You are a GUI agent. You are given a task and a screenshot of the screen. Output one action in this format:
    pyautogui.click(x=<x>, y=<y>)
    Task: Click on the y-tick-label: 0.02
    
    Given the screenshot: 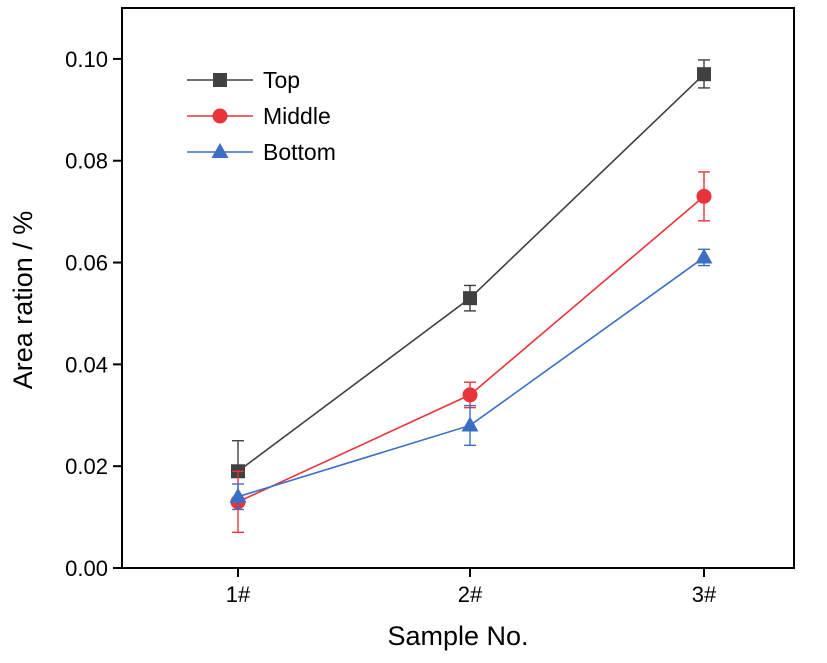 What is the action you would take?
    pyautogui.click(x=86, y=466)
    